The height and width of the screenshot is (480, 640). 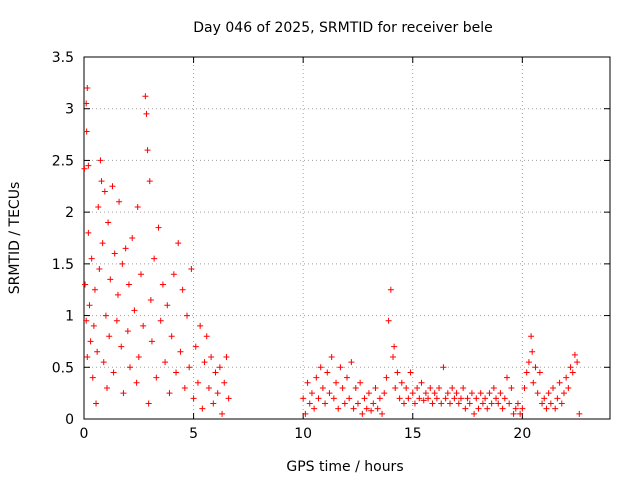 I want to click on x-tick-label: 5, so click(x=193, y=434).